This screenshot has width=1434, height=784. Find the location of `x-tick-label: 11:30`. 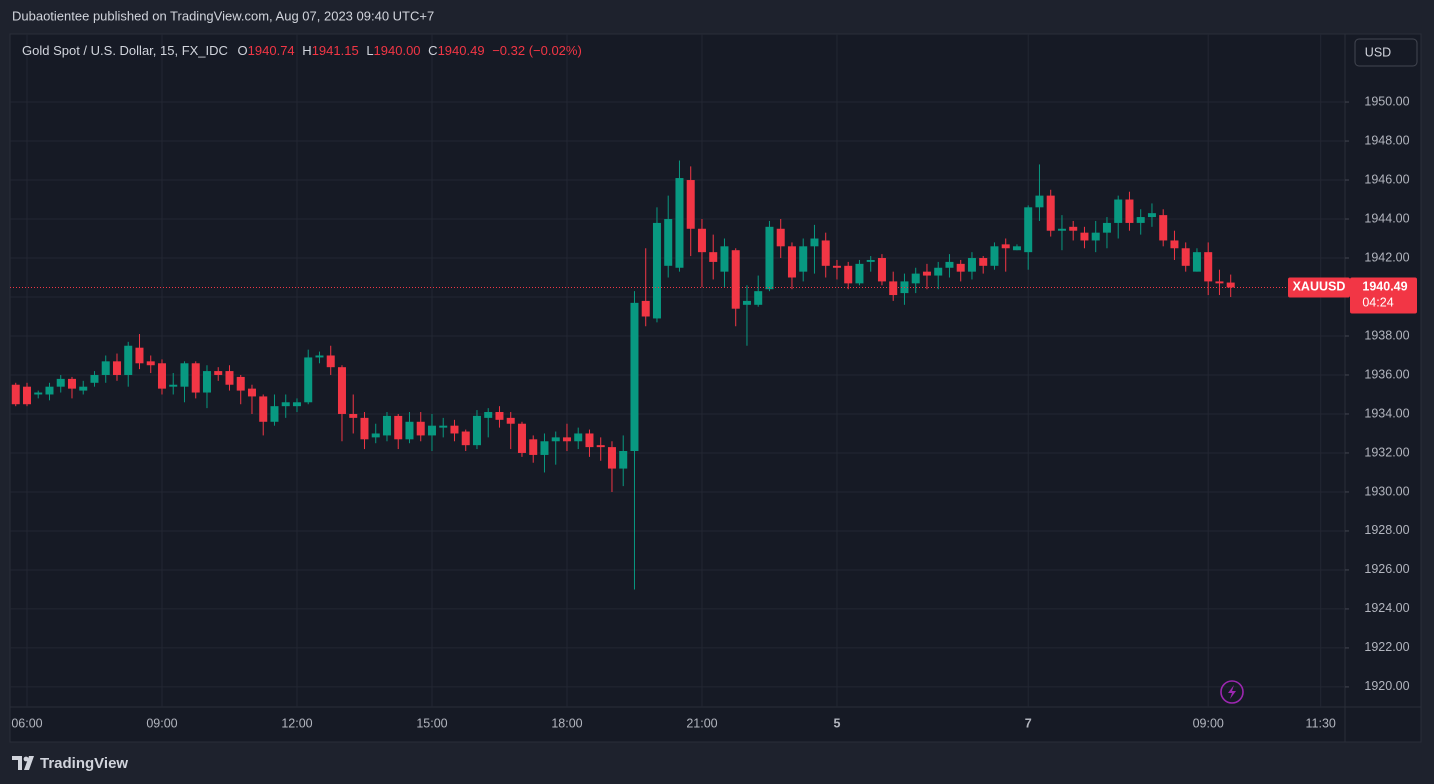

x-tick-label: 11:30 is located at coordinates (1321, 723).